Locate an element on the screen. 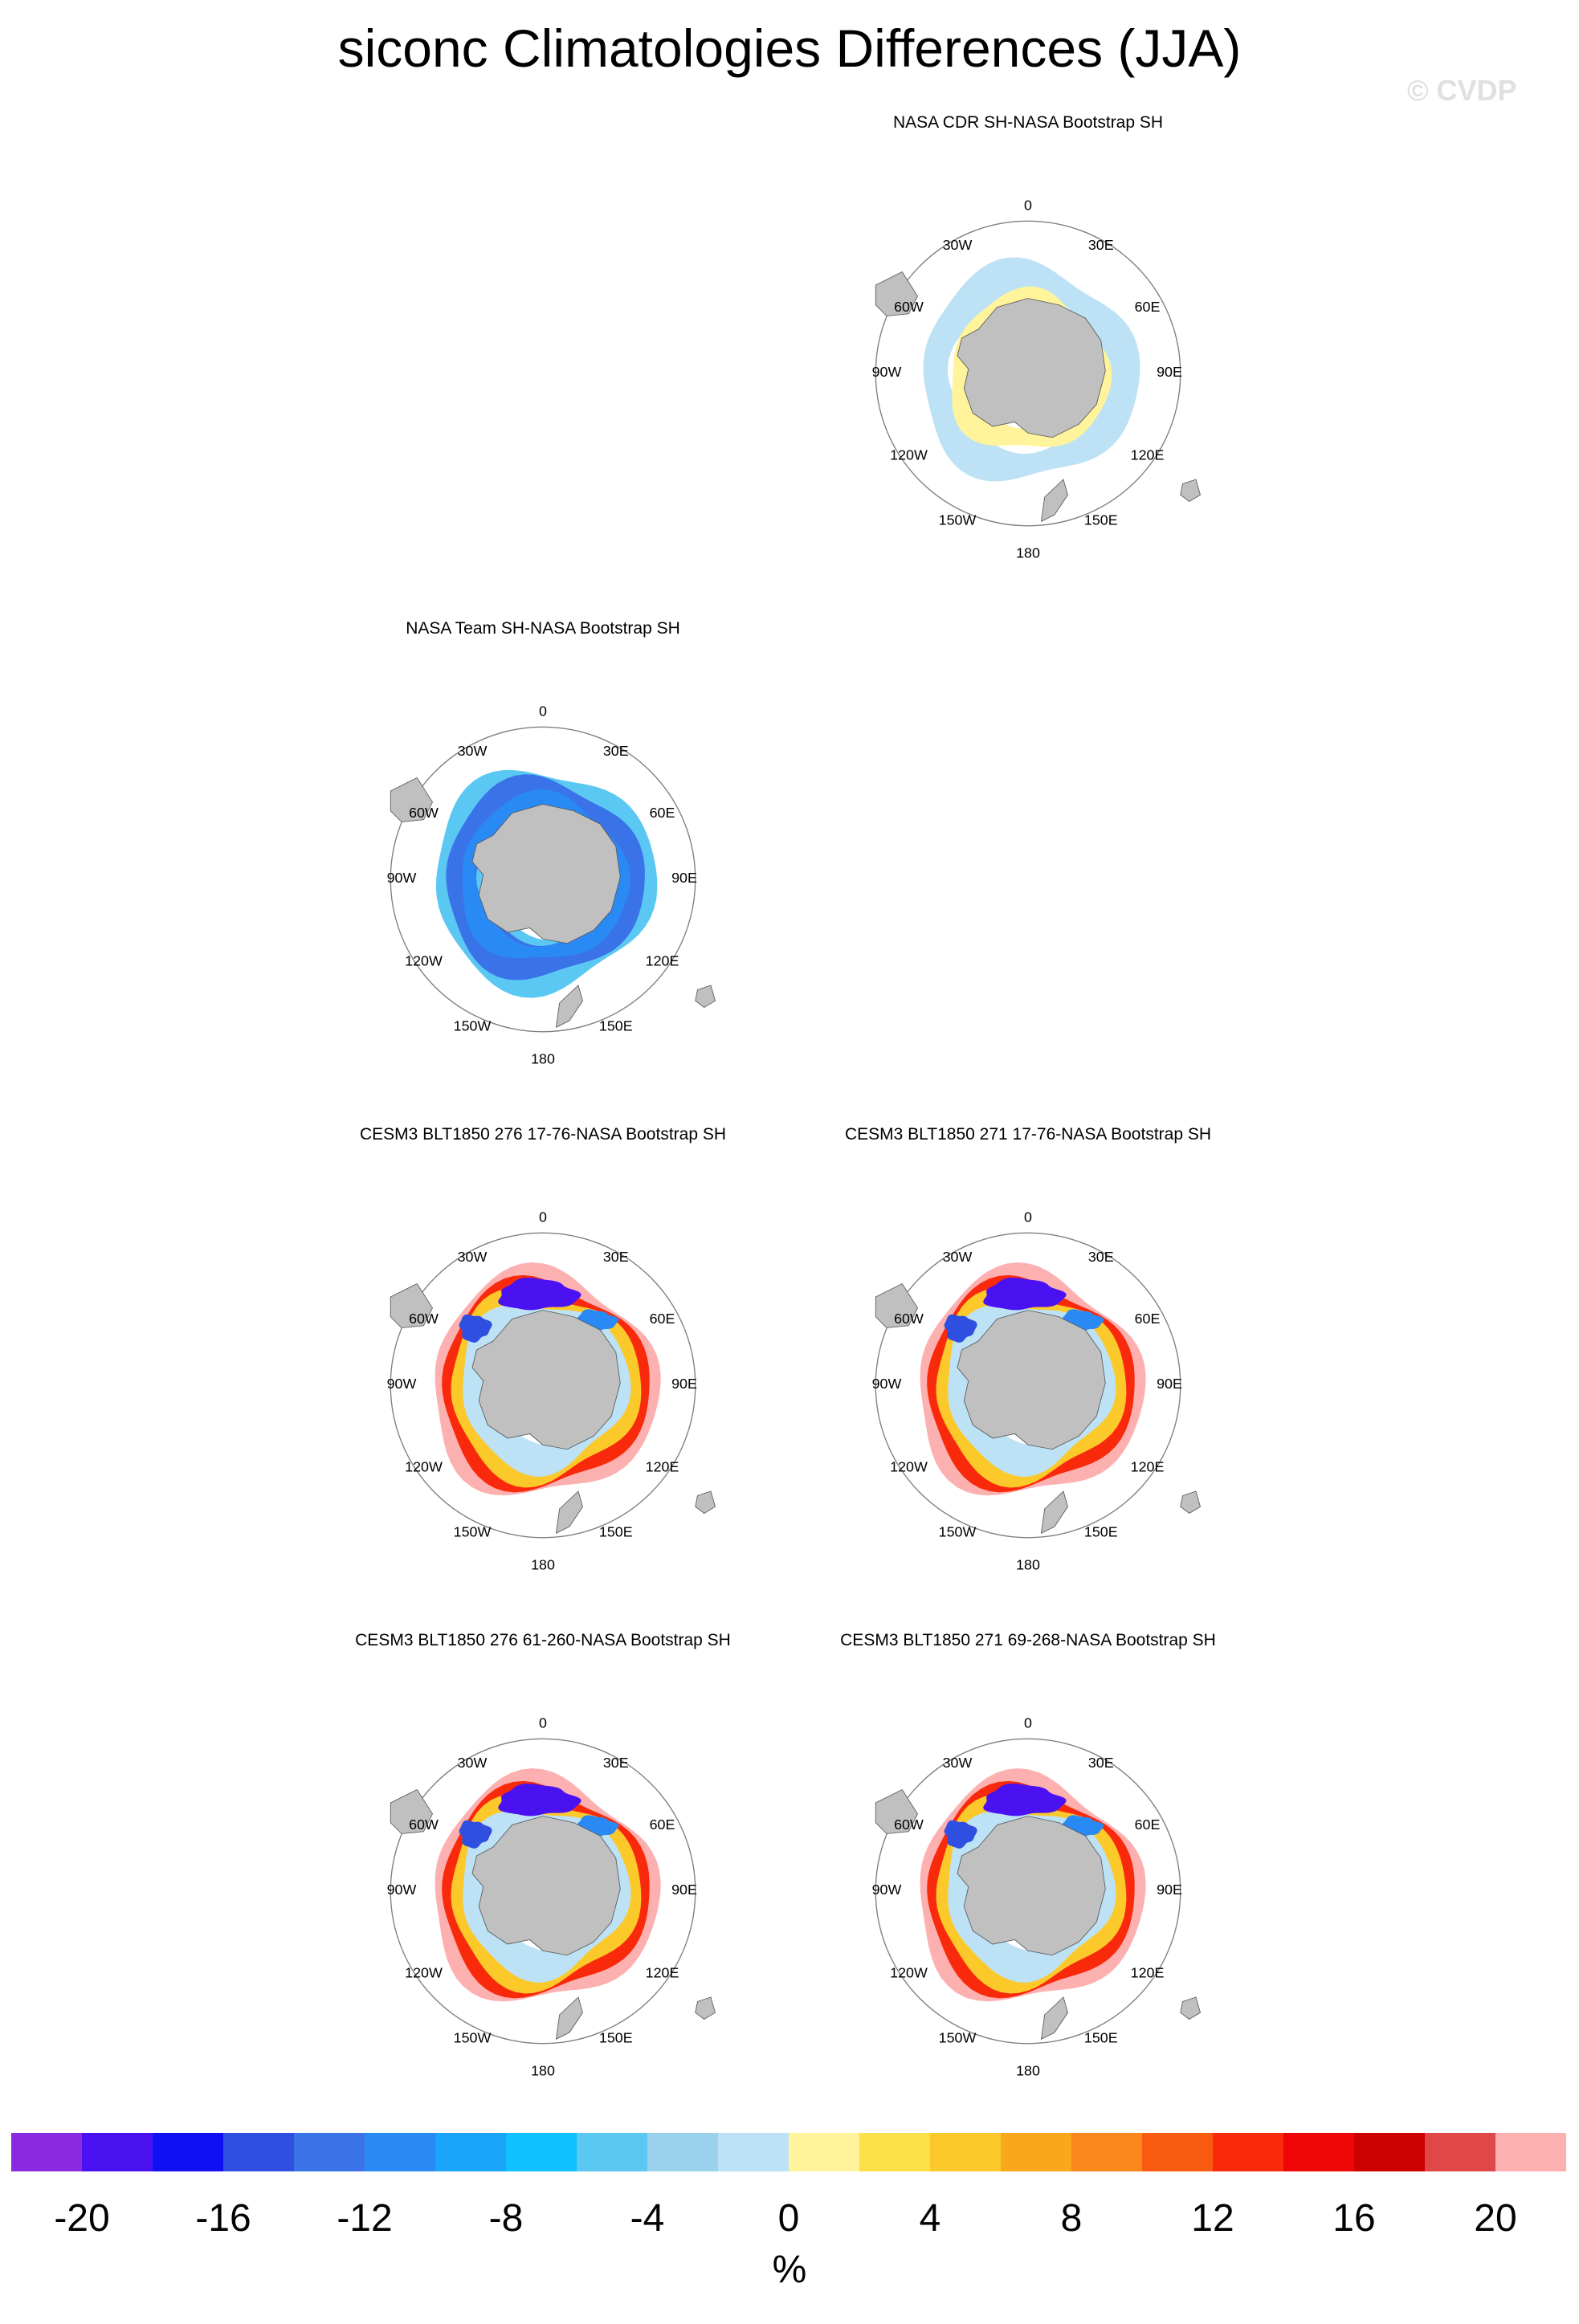 The height and width of the screenshot is (2324, 1579). colorbar-tick: -4 is located at coordinates (647, 2219).